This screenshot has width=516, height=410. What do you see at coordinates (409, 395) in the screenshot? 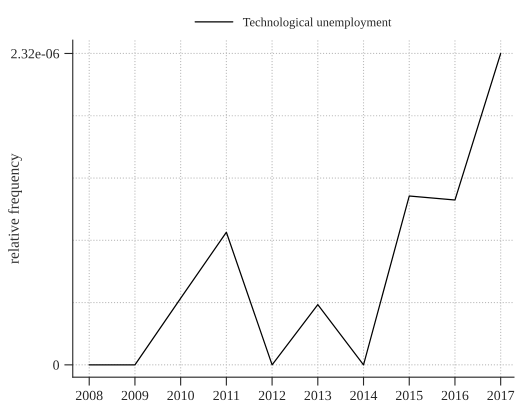
I see `x-tick-label: 2015` at bounding box center [409, 395].